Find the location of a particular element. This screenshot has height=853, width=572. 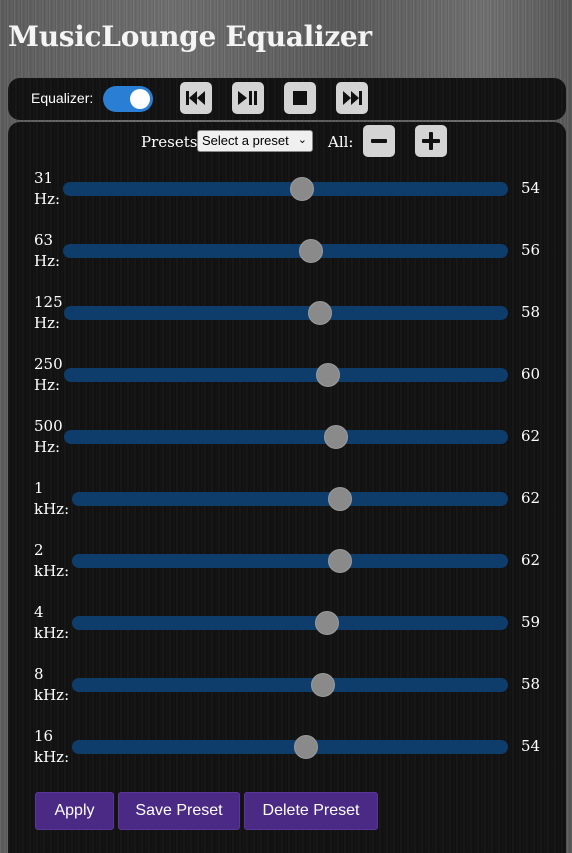

band-label: 31 Hz: is located at coordinates (47, 189).